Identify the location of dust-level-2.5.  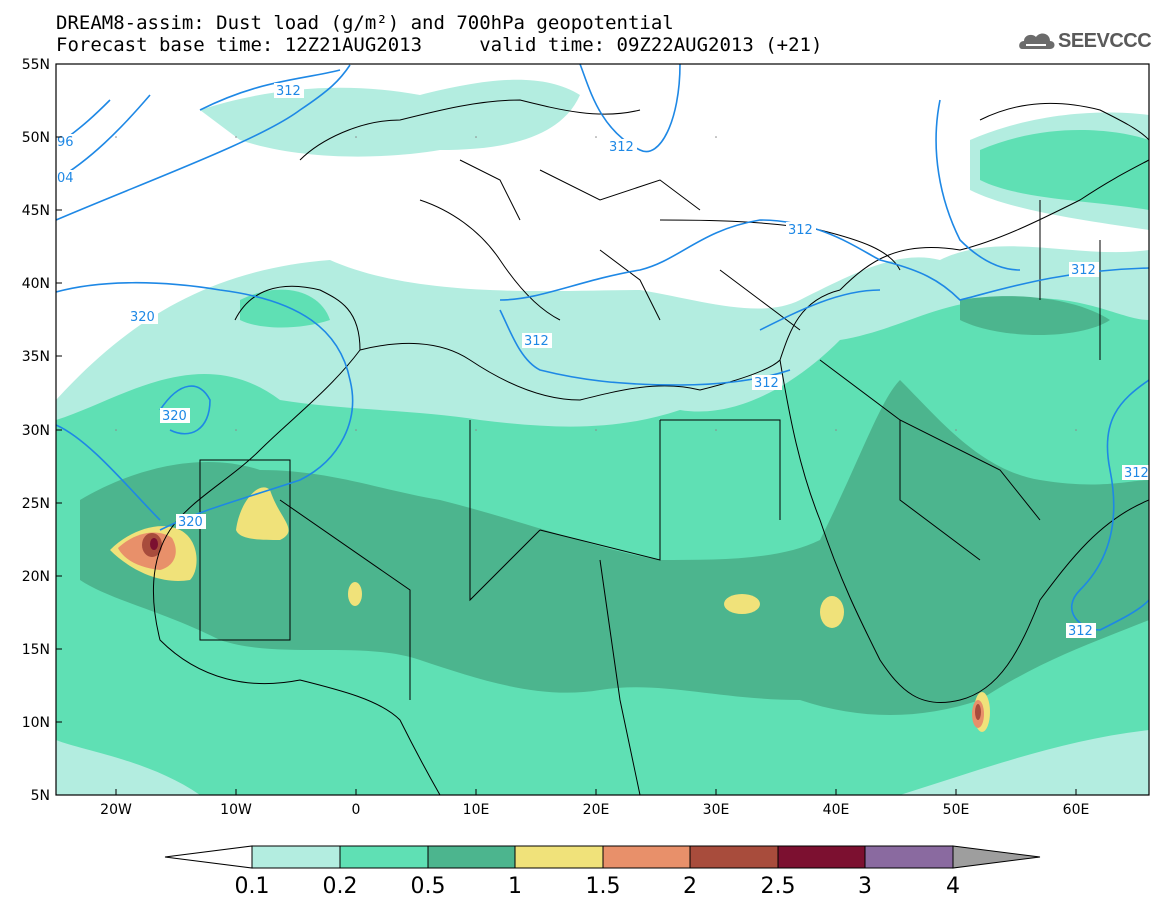
(154, 544).